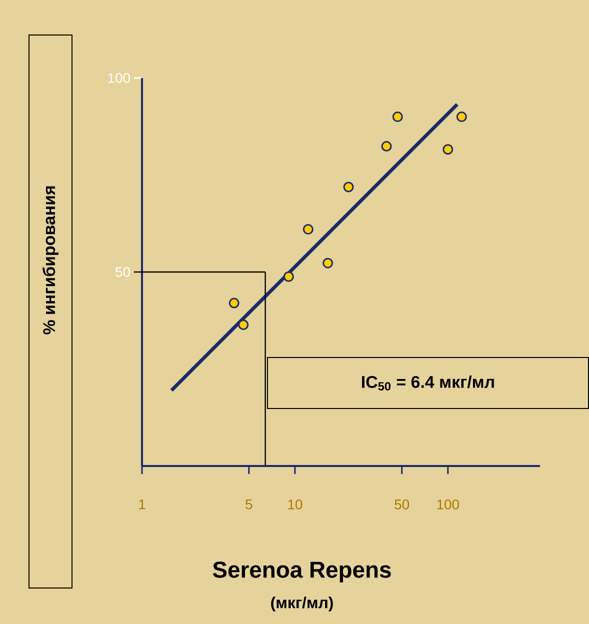 The image size is (589, 624). I want to click on x-tick-label: 100, so click(448, 505).